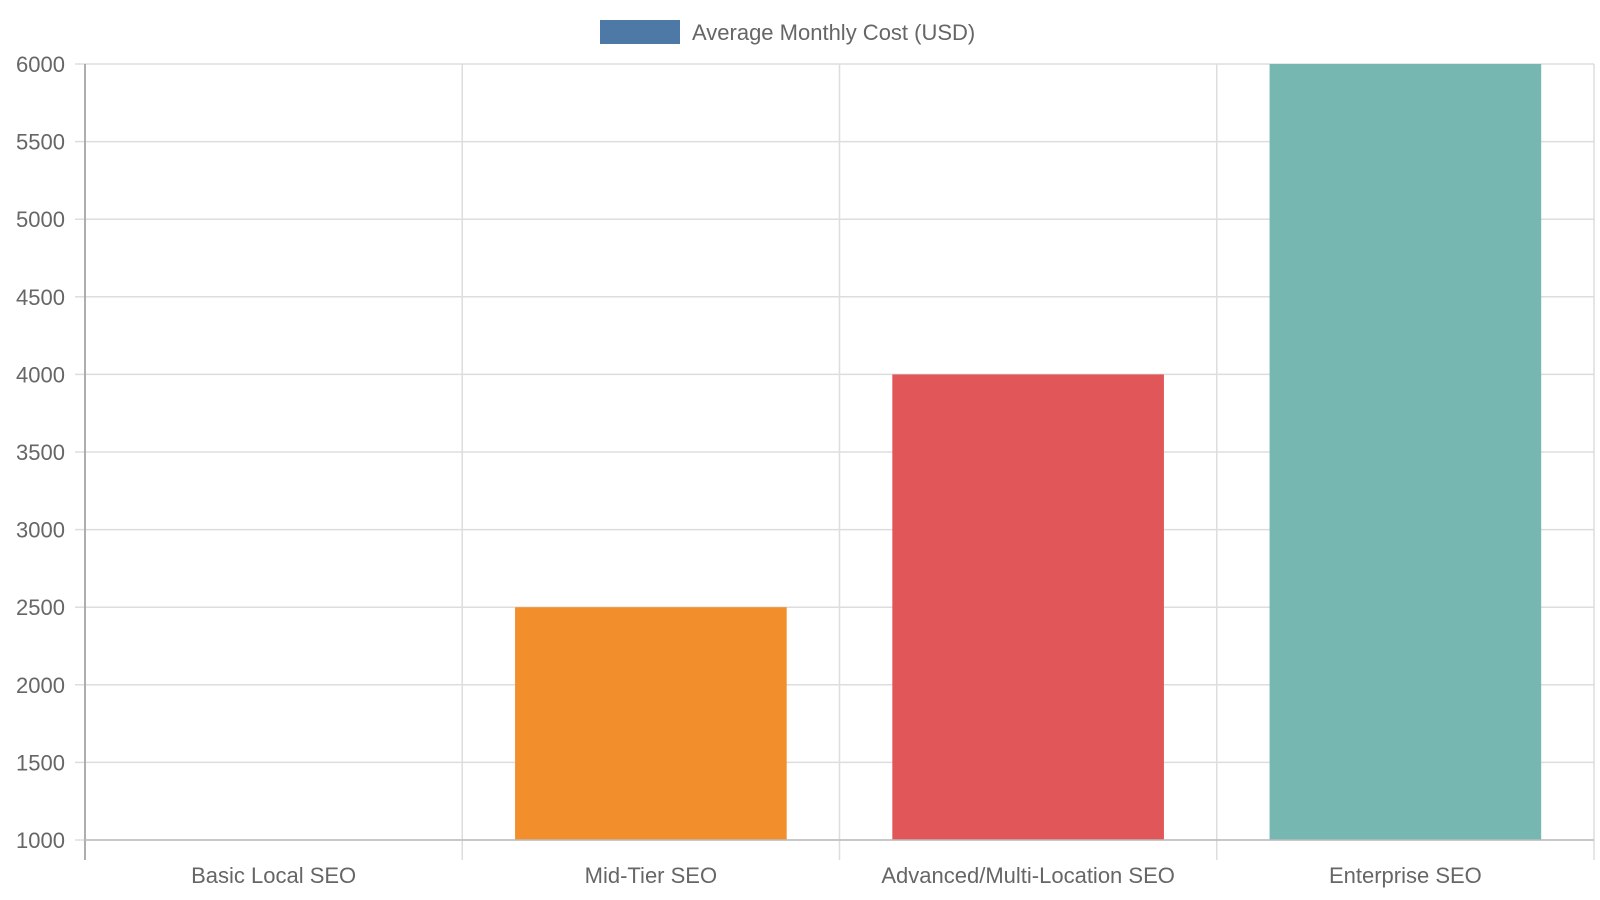 The height and width of the screenshot is (900, 1600). I want to click on legend-swatch, so click(640, 32).